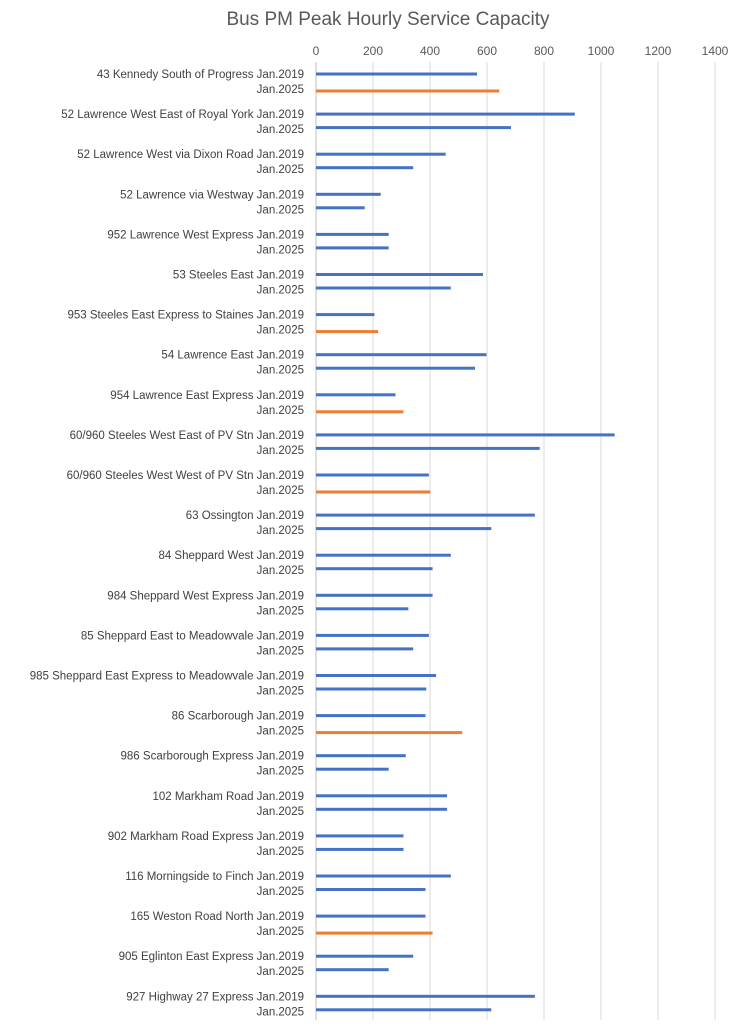 This screenshot has width=742, height=1024. What do you see at coordinates (211, 957) in the screenshot?
I see `category-label: 905 Eglinton East Express Jan.2019` at bounding box center [211, 957].